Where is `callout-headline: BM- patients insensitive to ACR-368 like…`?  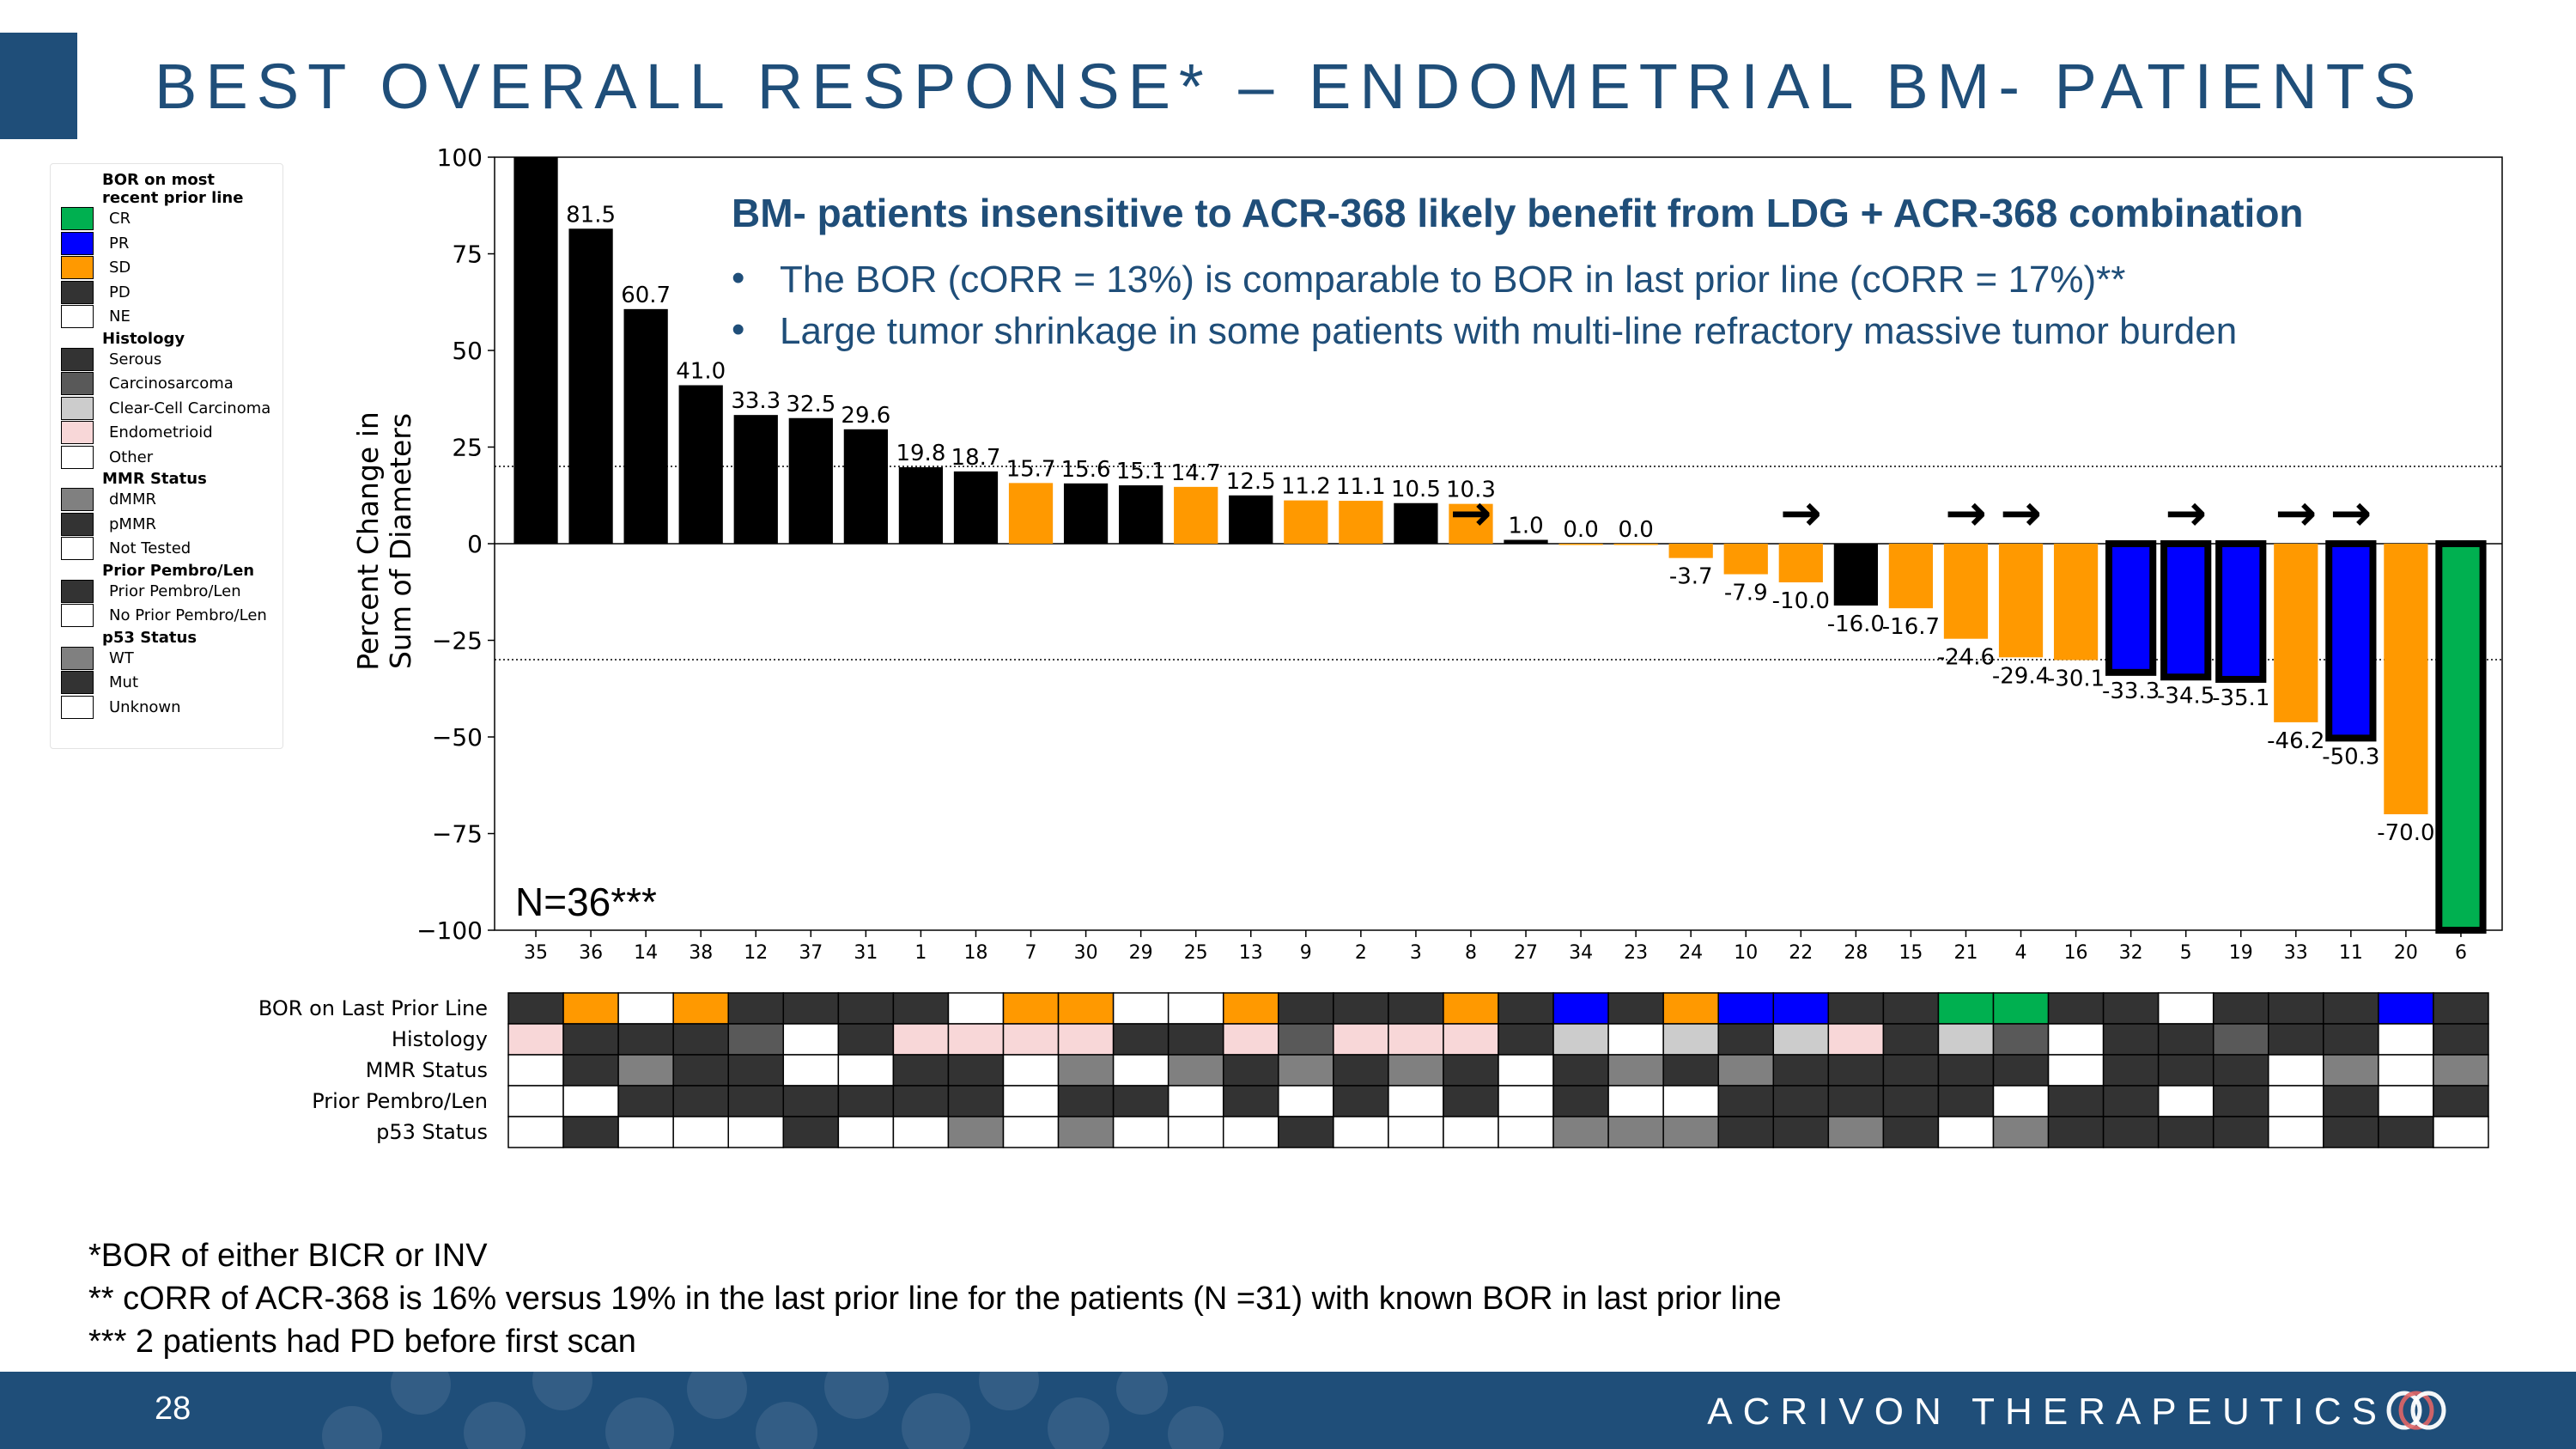 callout-headline: BM- patients insensitive to ACR-368 like… is located at coordinates (1518, 213).